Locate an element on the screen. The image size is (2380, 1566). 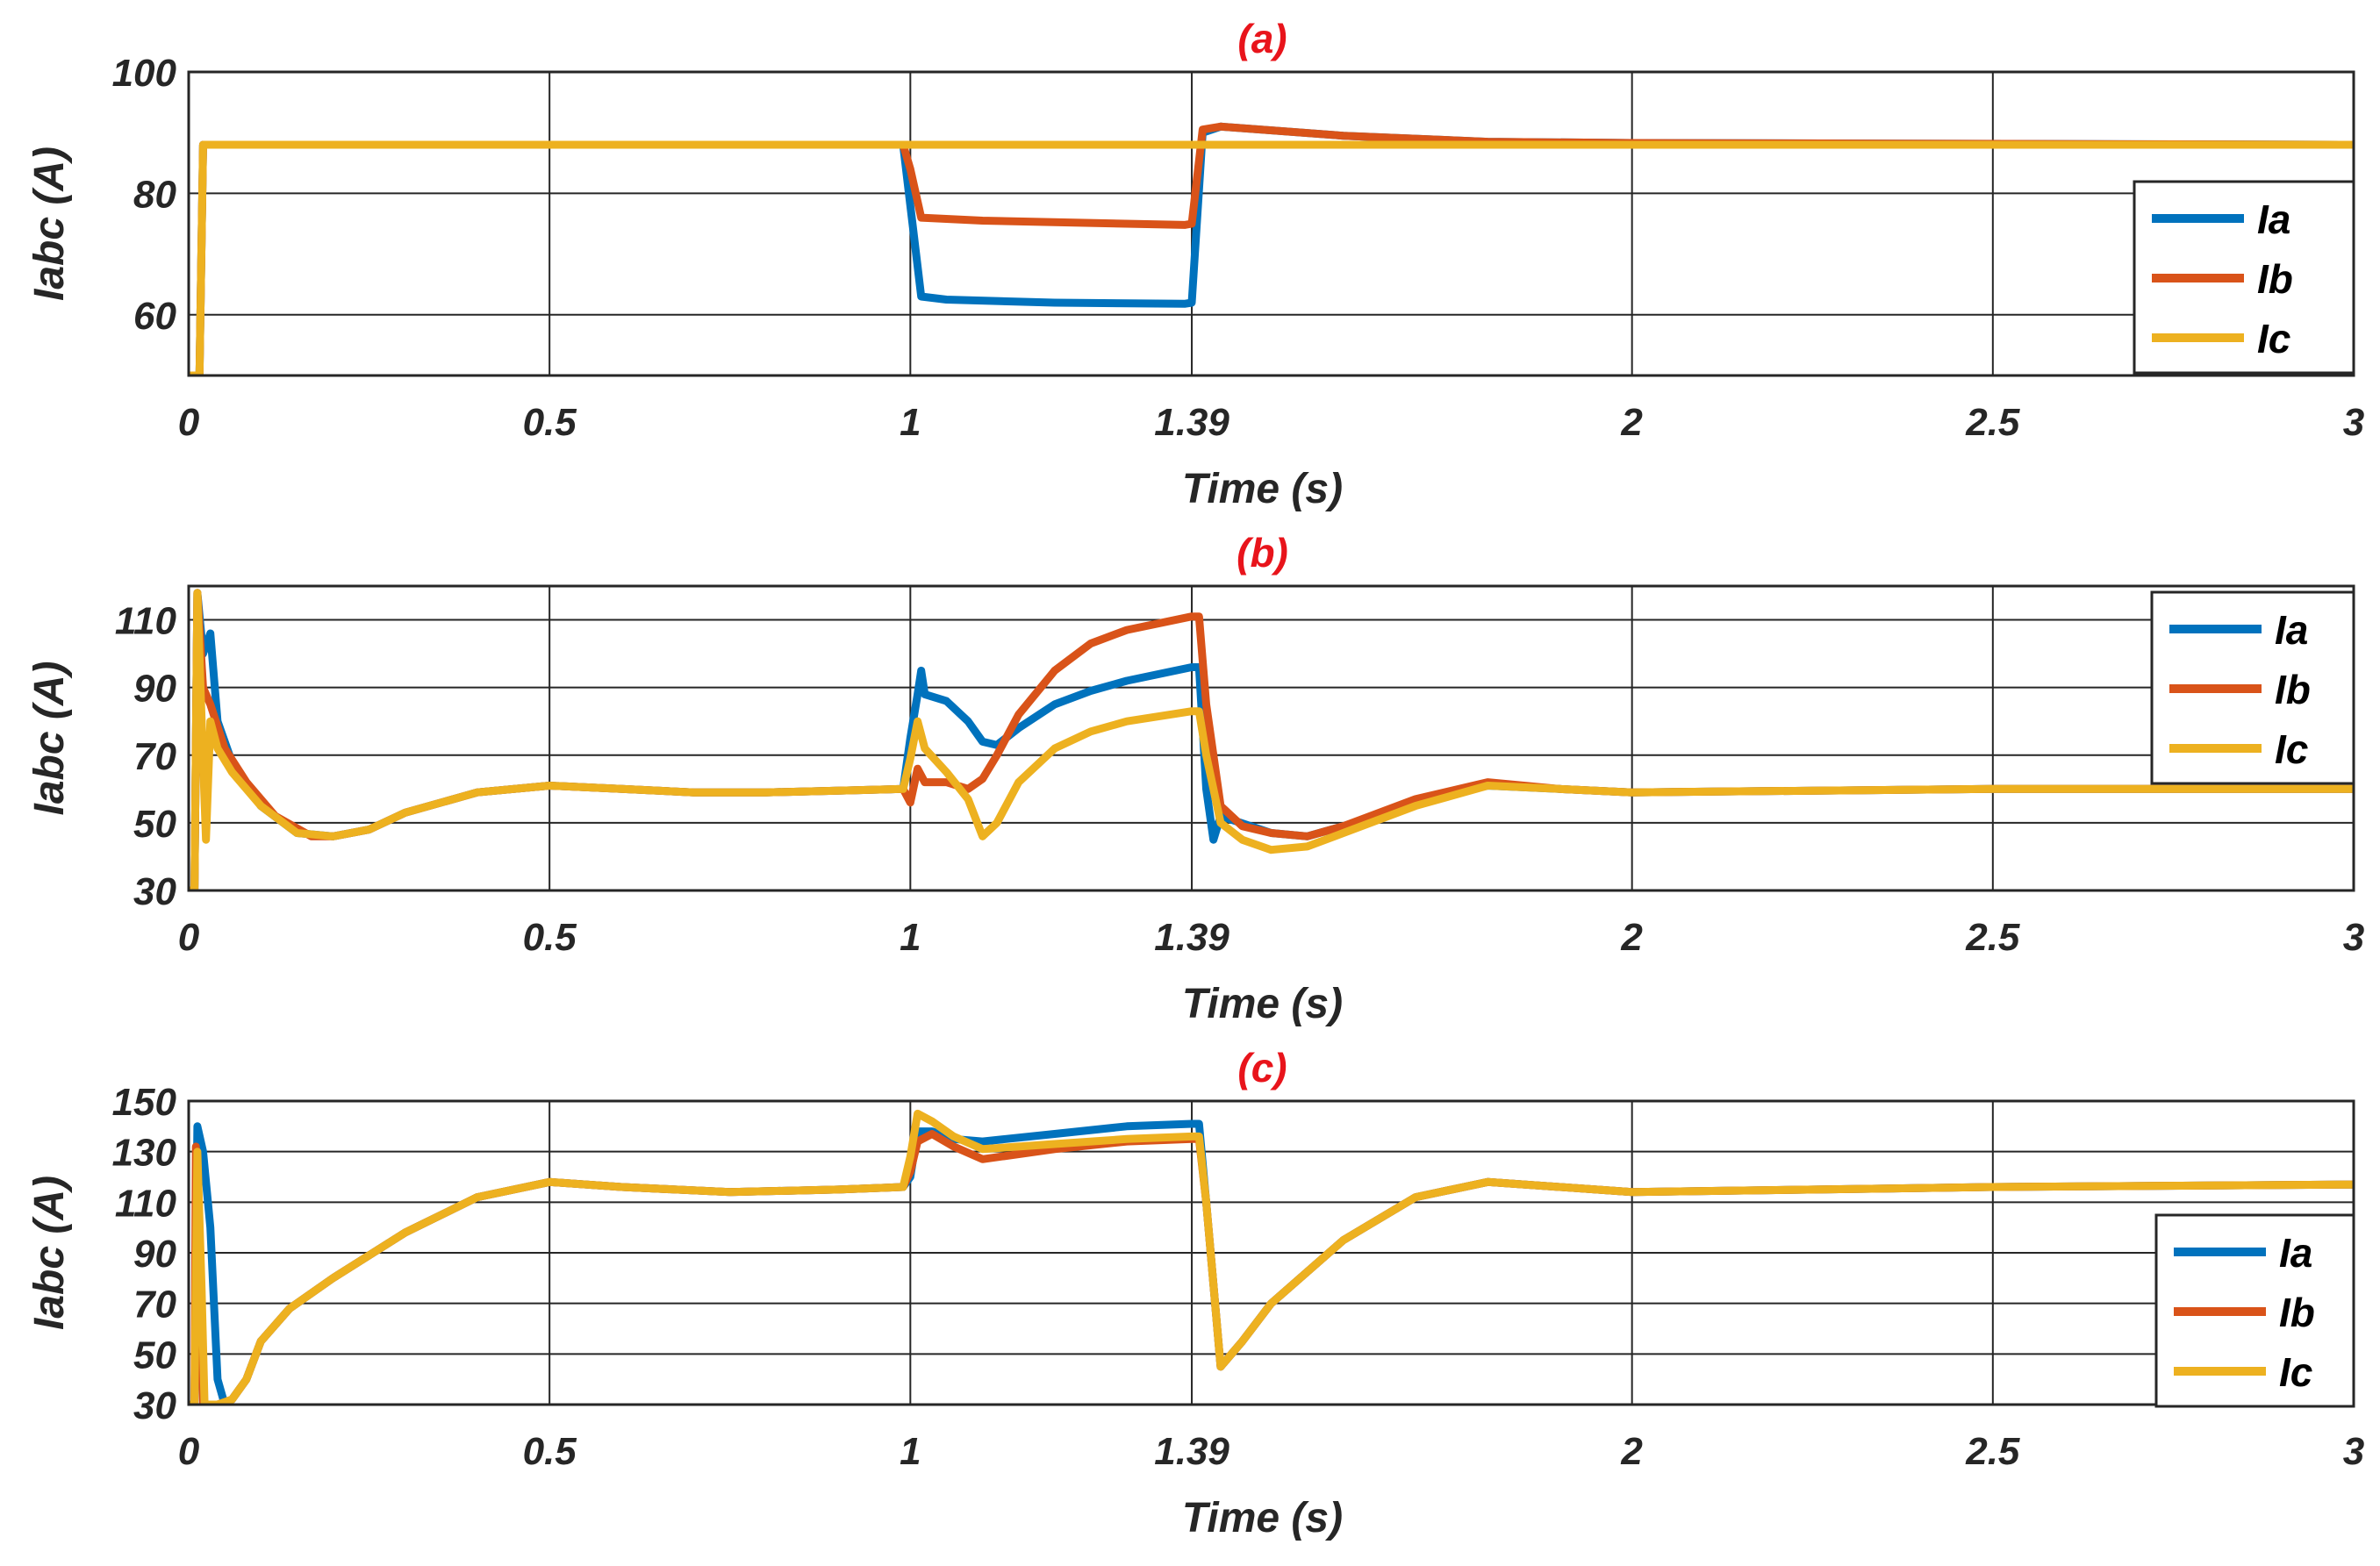
panel-title: (b) is located at coordinates (1262, 553).